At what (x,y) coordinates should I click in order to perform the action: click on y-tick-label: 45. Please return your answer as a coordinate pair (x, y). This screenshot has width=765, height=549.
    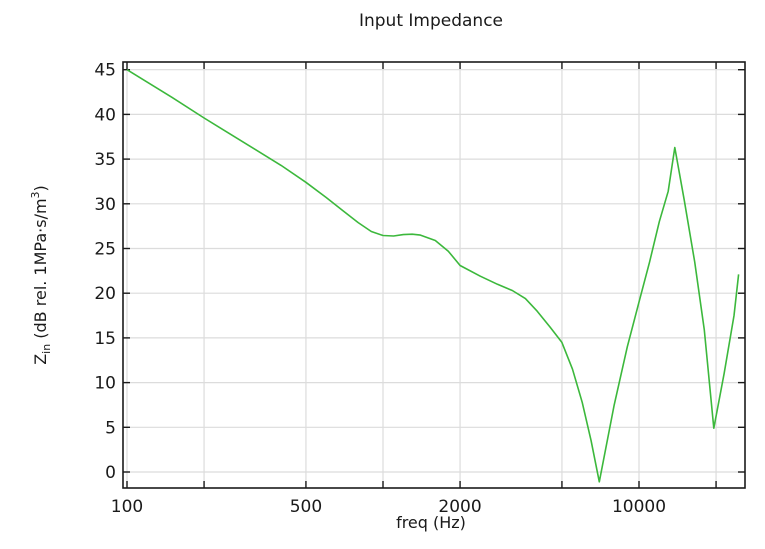
    Looking at the image, I should click on (105, 71).